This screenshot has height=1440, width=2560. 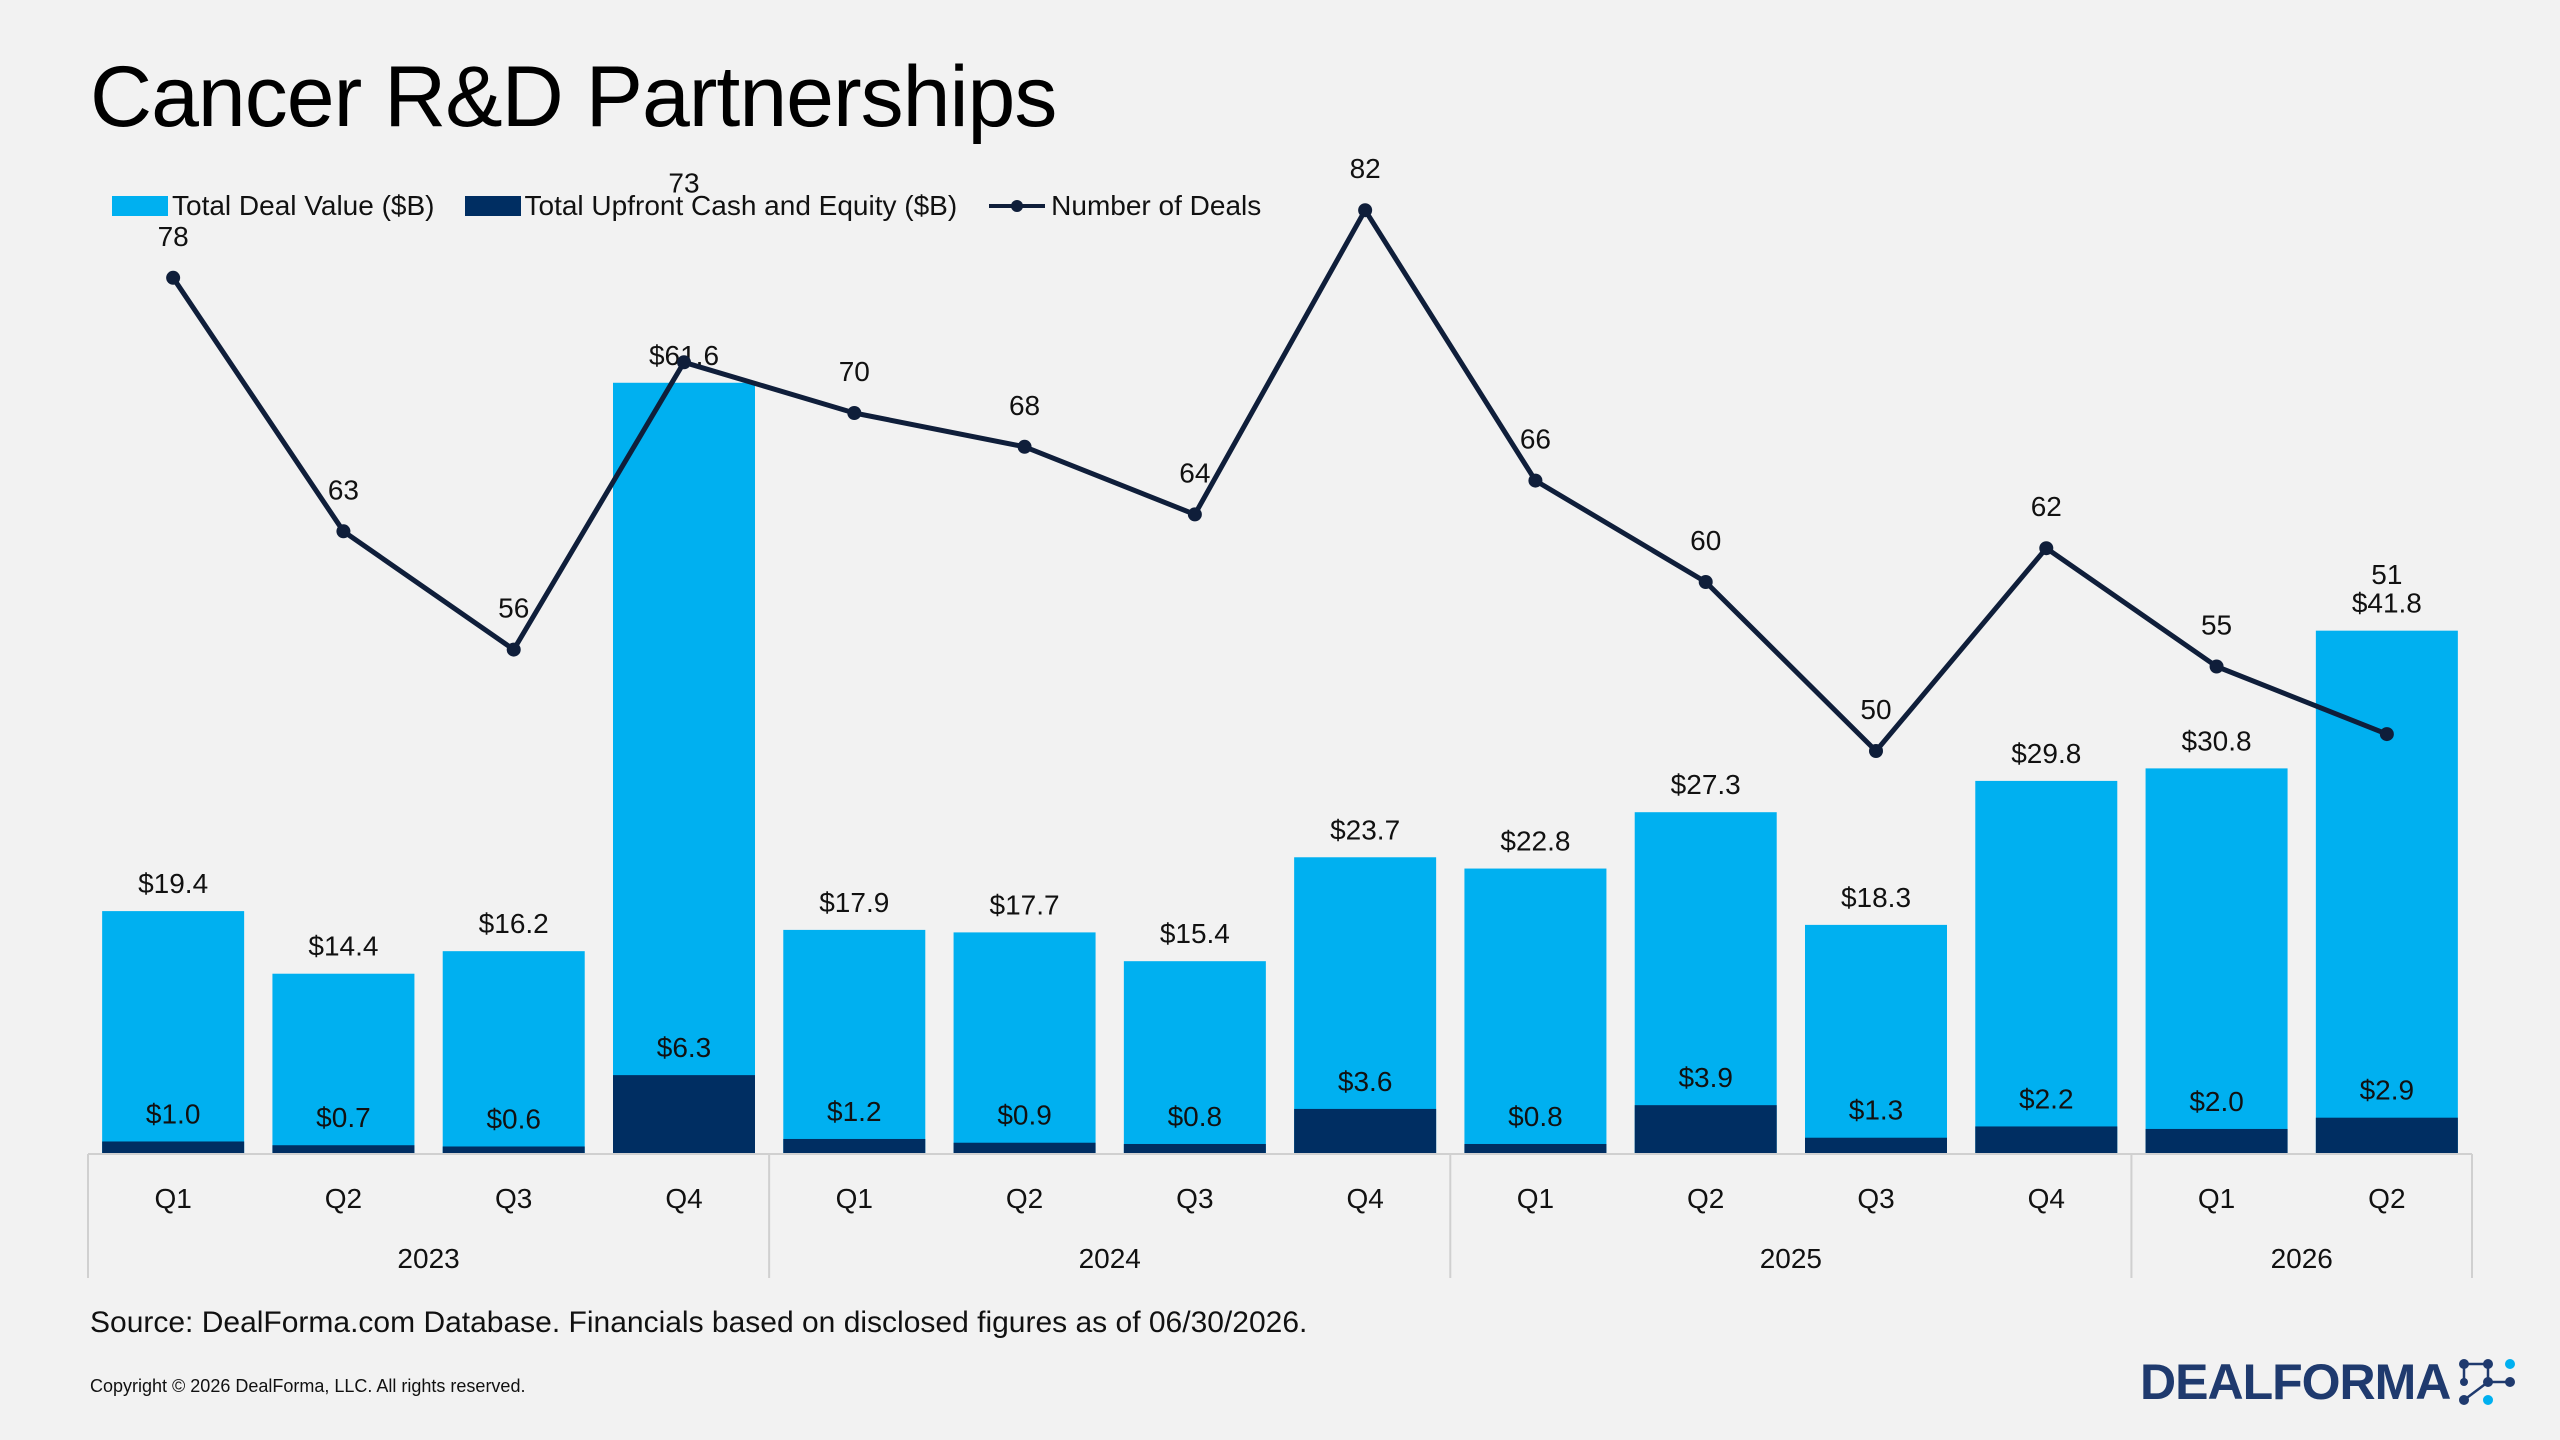 What do you see at coordinates (140, 206) in the screenshot?
I see `legend-swatch-total` at bounding box center [140, 206].